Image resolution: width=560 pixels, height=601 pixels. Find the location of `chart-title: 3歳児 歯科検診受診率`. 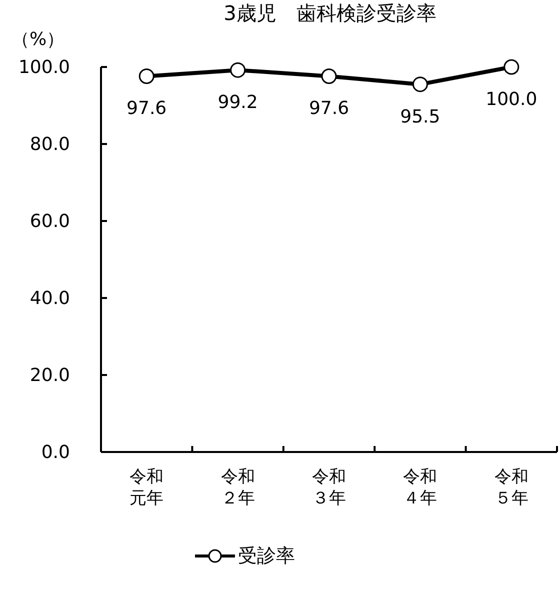

chart-title: 3歳児 歯科検診受診率 is located at coordinates (330, 13).